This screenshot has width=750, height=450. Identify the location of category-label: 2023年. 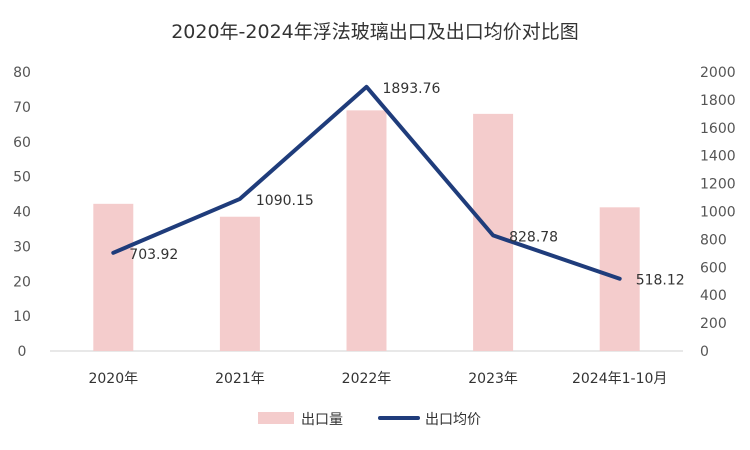
(493, 379).